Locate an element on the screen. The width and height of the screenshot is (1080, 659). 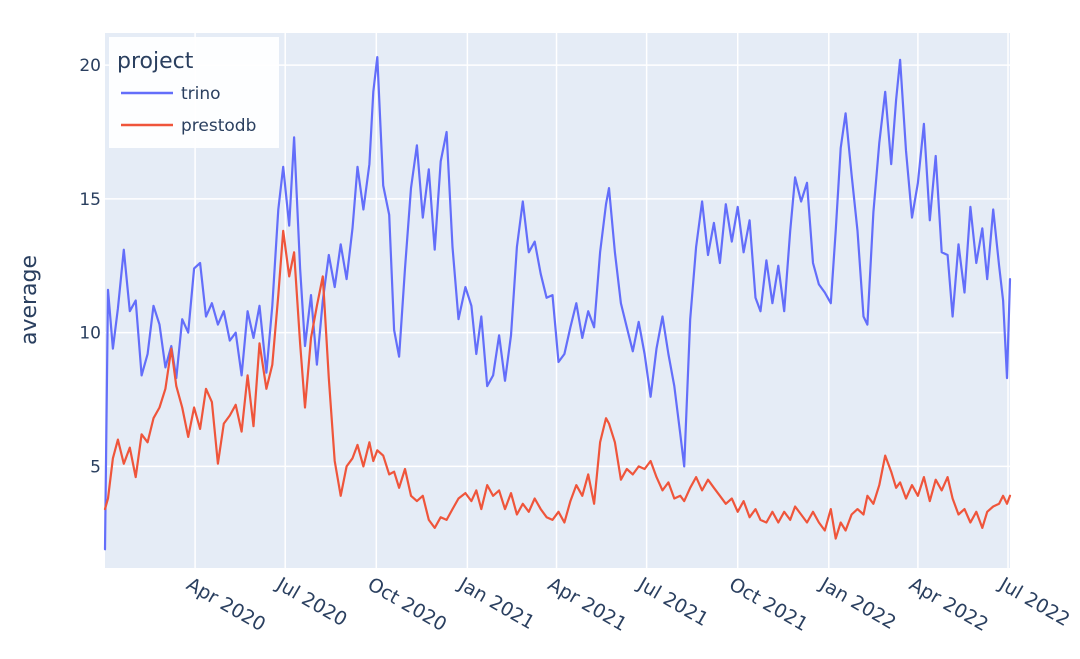
x-tick-label: Oct 2021 is located at coordinates (768, 604).